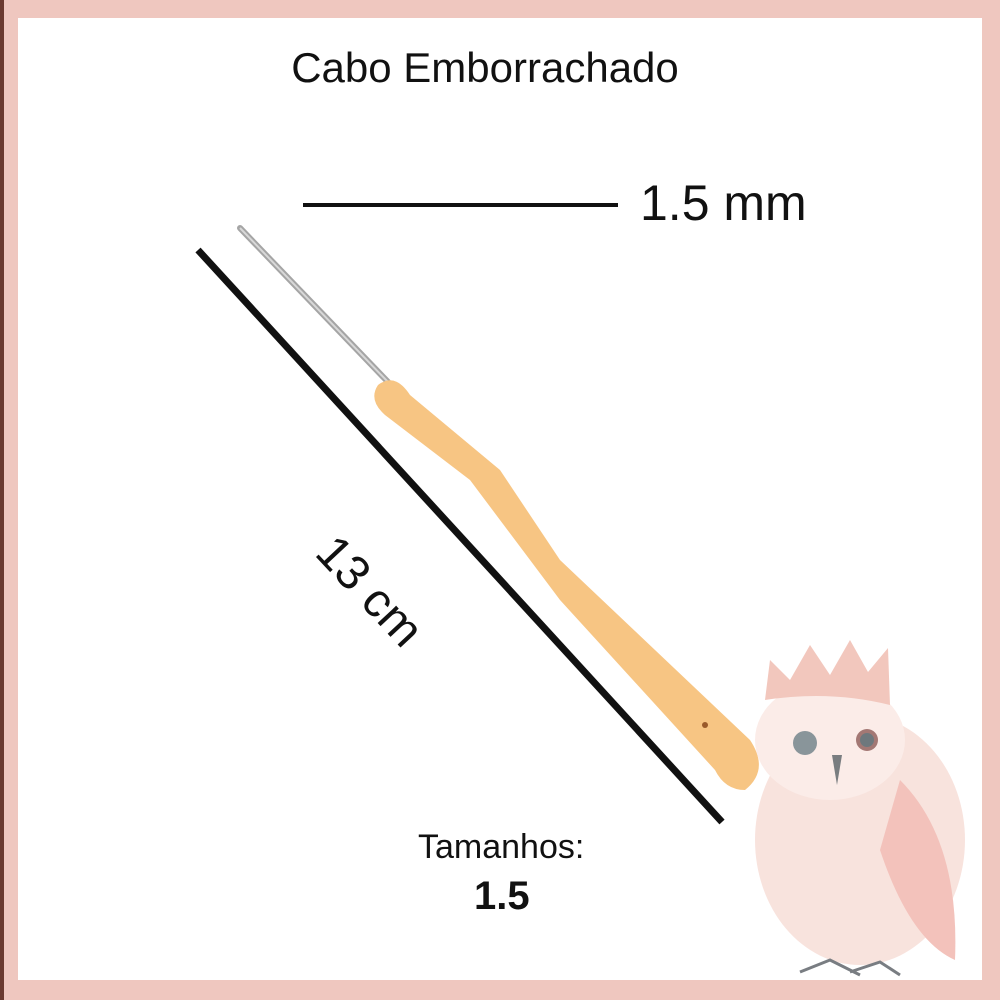 This screenshot has width=1000, height=1000. Describe the element at coordinates (502, 896) in the screenshot. I see `sizes-value: 1.5` at that location.